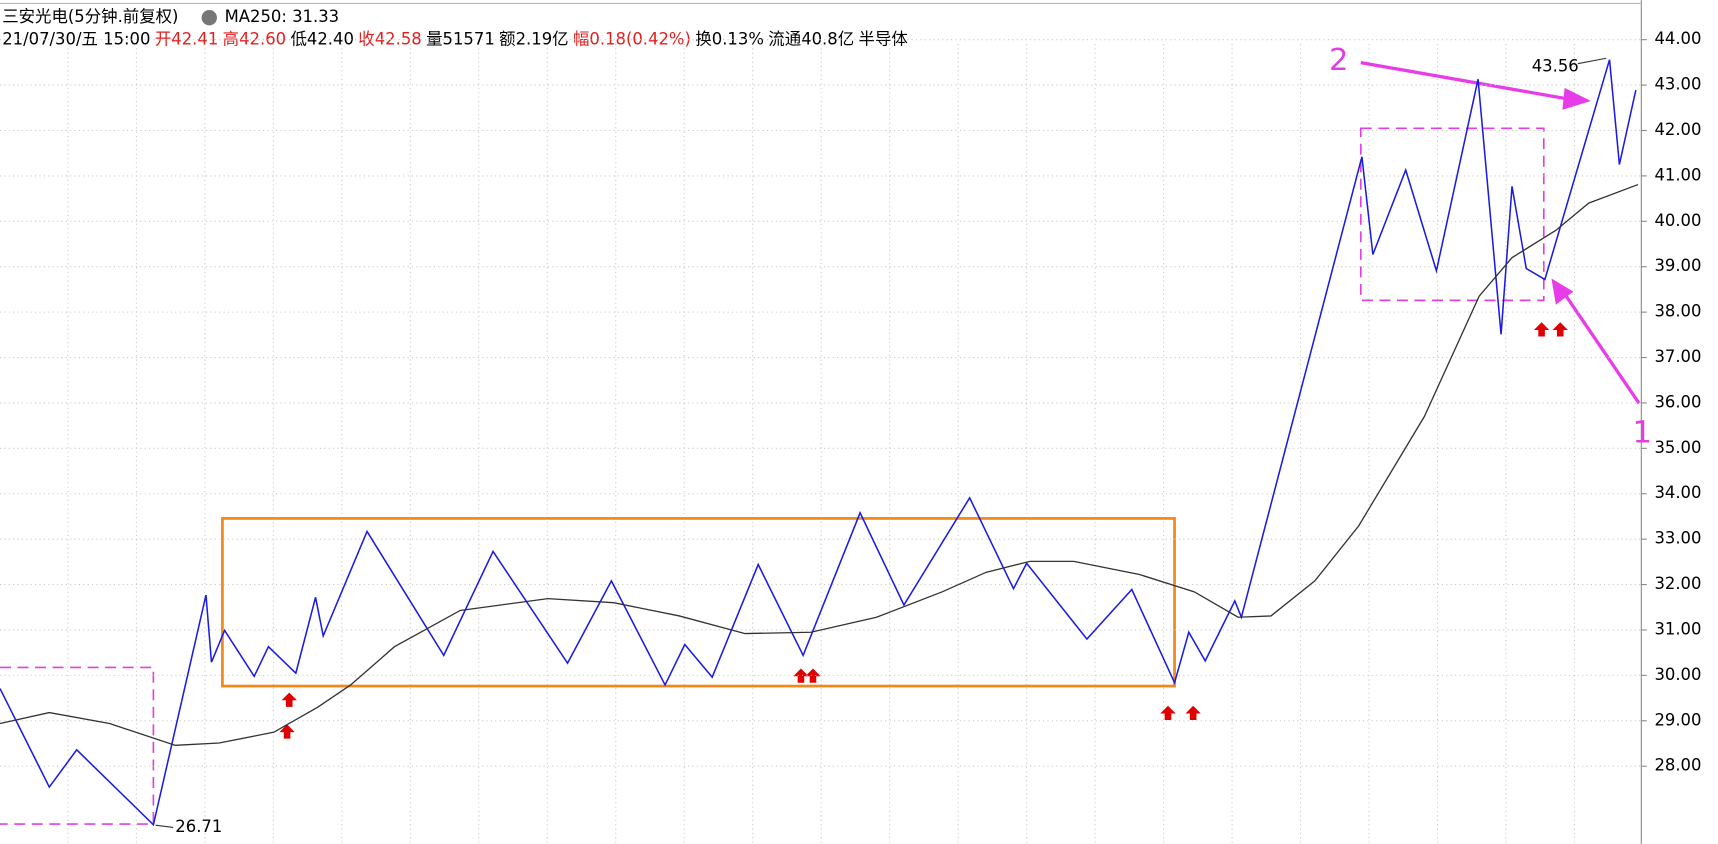 Image resolution: width=1718 pixels, height=844 pixels. Describe the element at coordinates (1643, 433) in the screenshot. I see `note-label: 1` at that location.